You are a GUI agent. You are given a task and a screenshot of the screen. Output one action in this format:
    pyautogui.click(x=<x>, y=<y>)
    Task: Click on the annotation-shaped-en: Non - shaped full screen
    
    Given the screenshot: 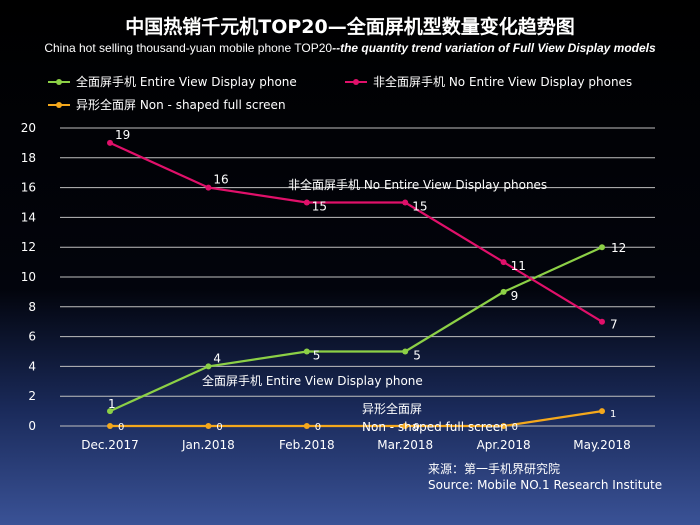 What is the action you would take?
    pyautogui.click(x=435, y=427)
    